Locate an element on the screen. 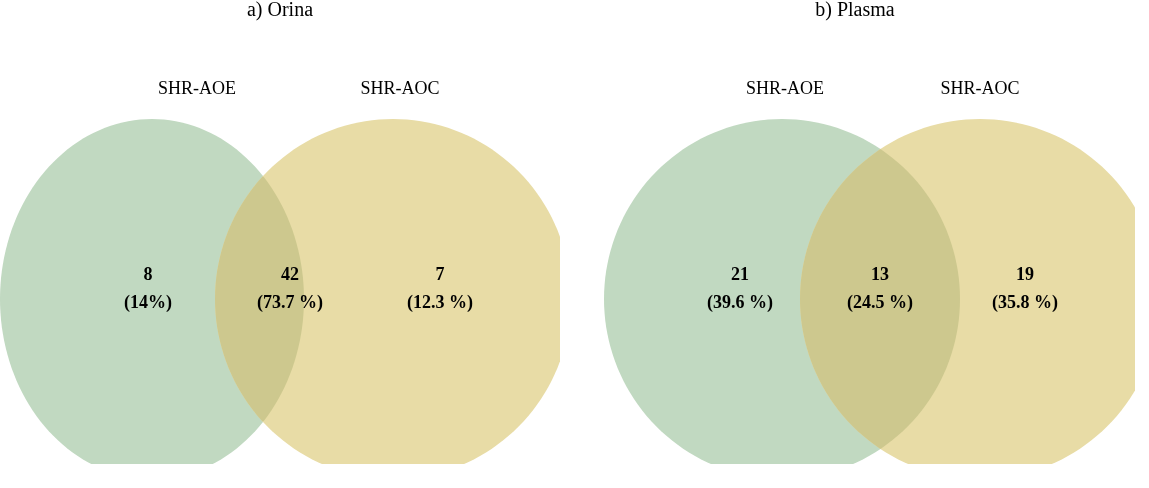  text: b) Plasma is located at coordinates (855, 10).